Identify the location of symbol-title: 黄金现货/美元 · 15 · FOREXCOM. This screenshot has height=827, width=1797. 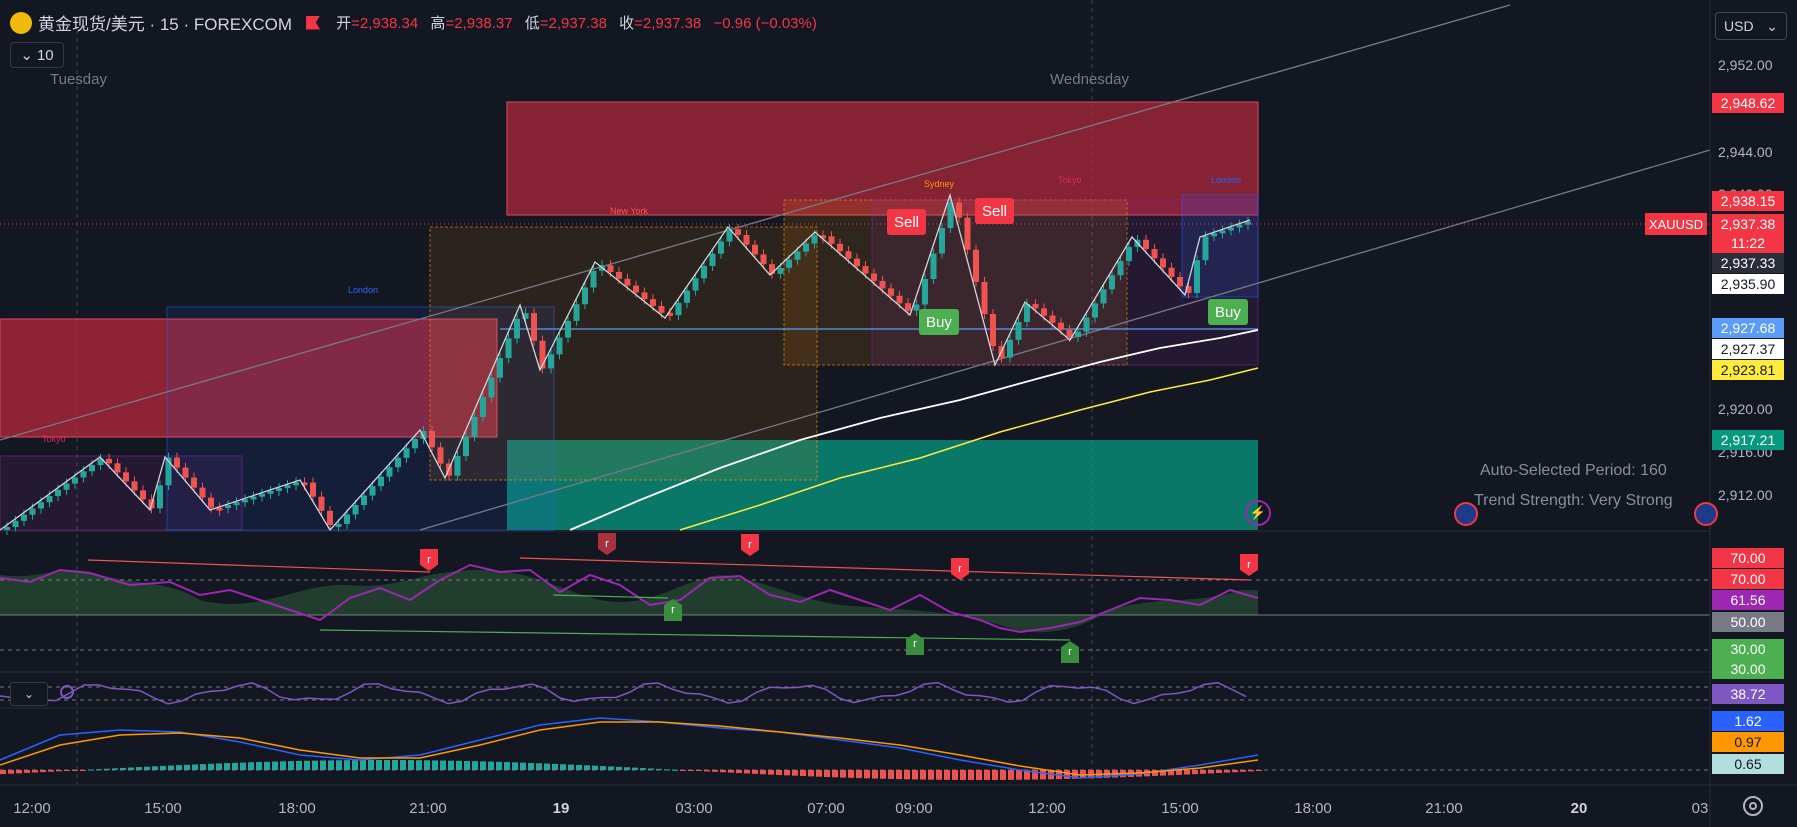
(165, 24).